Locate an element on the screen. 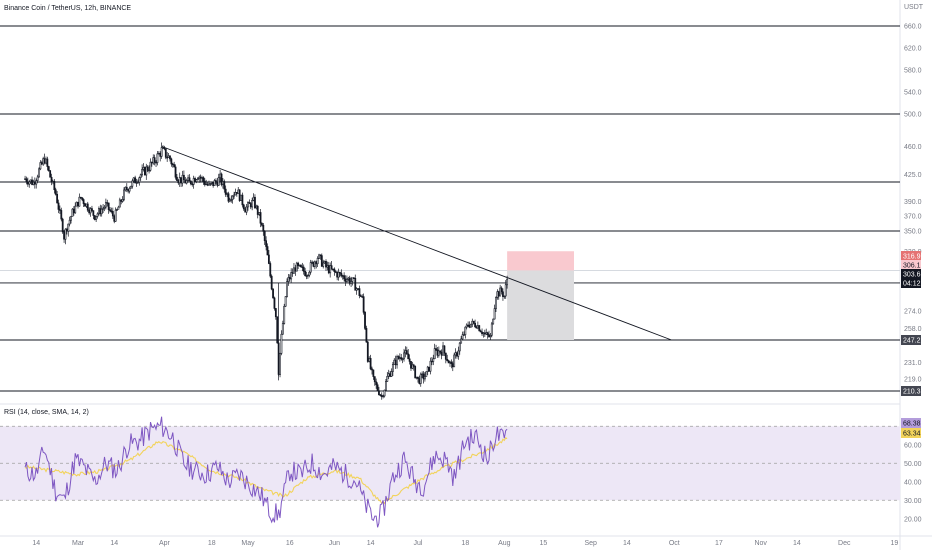  x-tick-label: 19 is located at coordinates (895, 543).